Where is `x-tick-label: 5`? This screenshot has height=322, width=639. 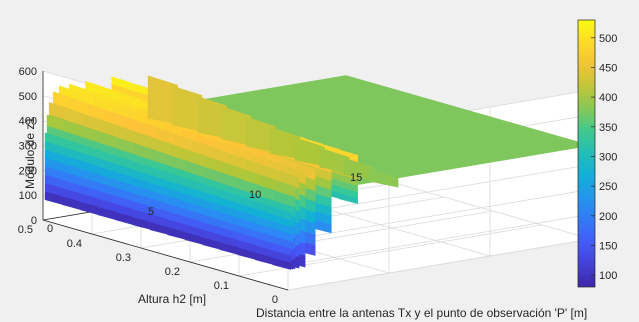 x-tick-label: 5 is located at coordinates (151, 212).